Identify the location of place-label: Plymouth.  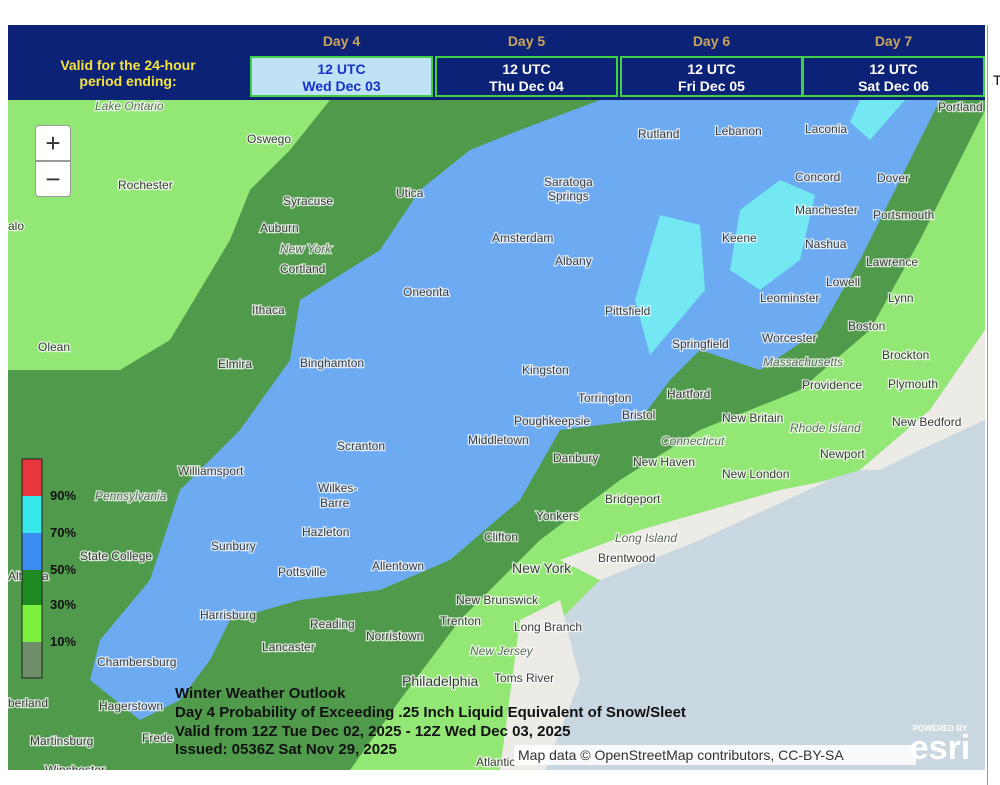
(913, 384).